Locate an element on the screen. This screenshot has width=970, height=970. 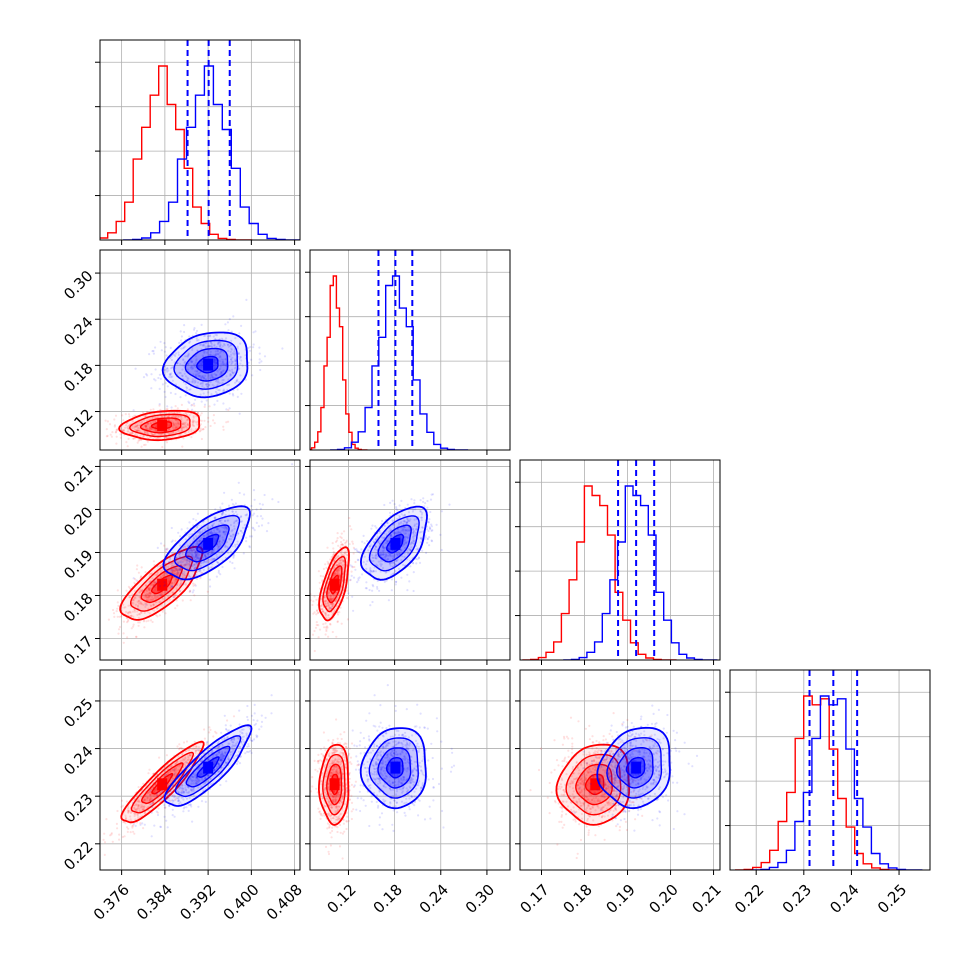
contour-line is located at coordinates (162, 584).